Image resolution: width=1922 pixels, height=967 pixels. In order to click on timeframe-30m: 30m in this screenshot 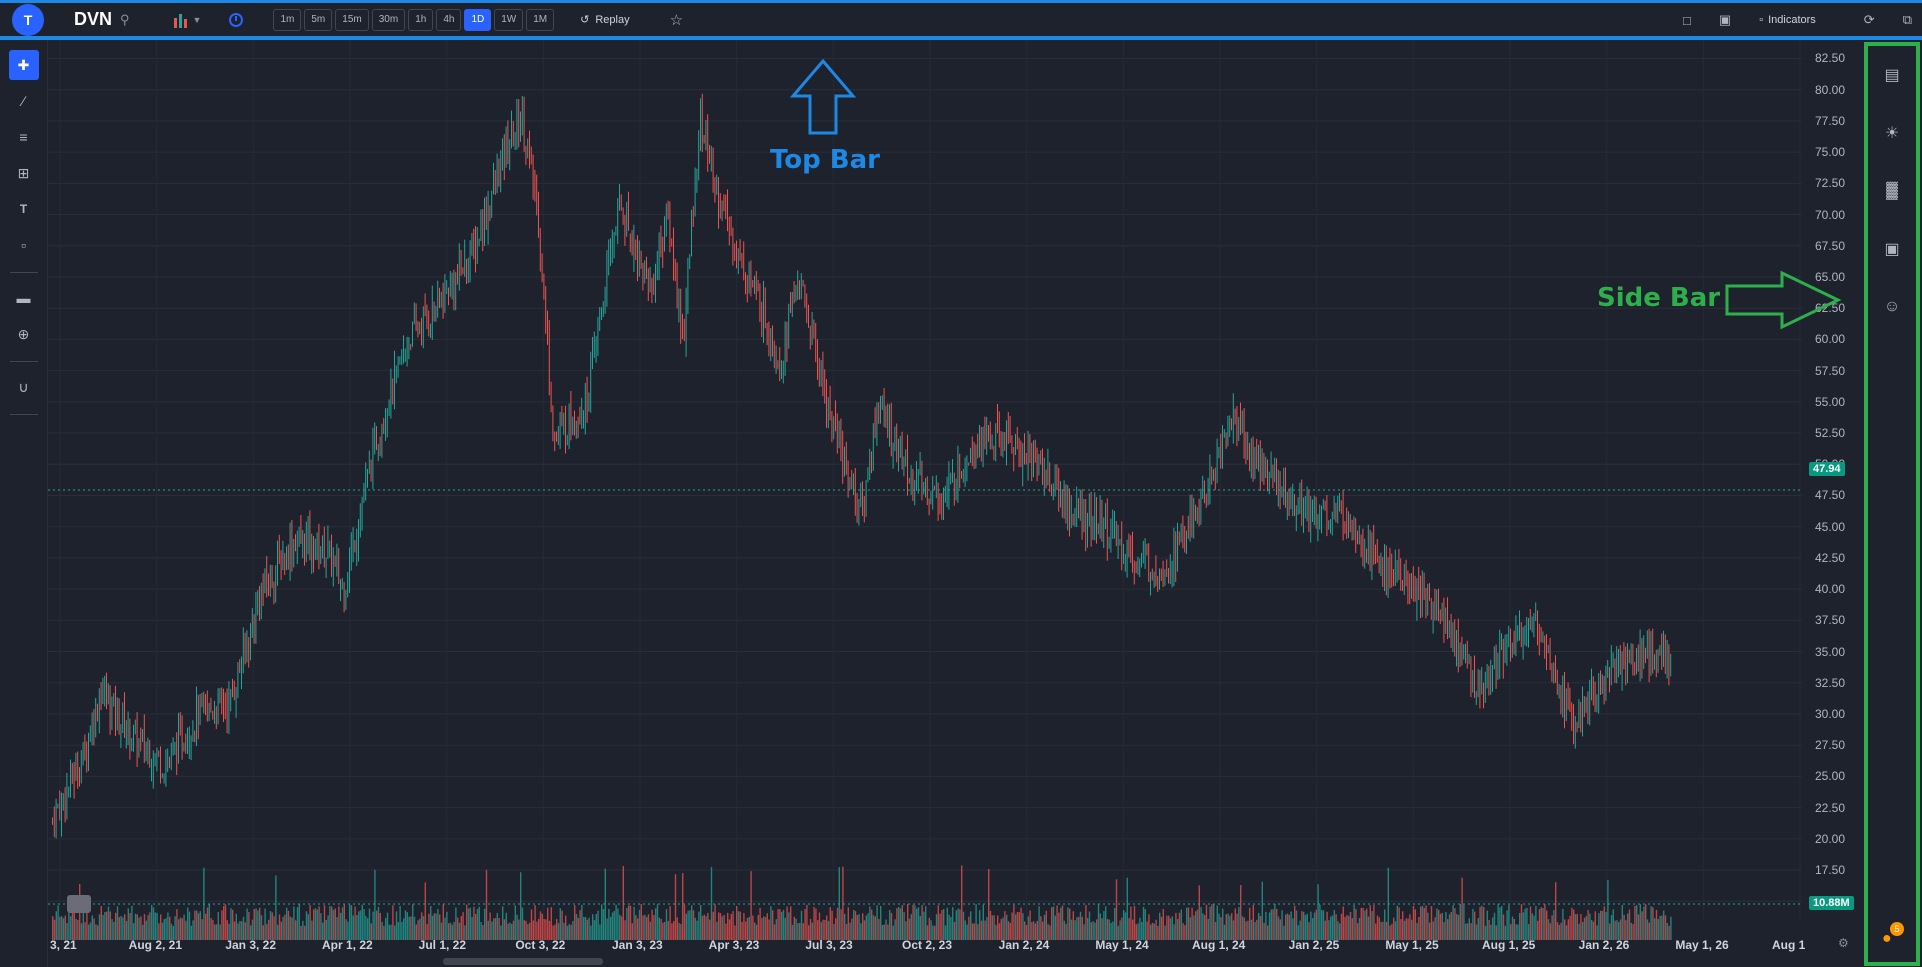, I will do `click(388, 19)`.